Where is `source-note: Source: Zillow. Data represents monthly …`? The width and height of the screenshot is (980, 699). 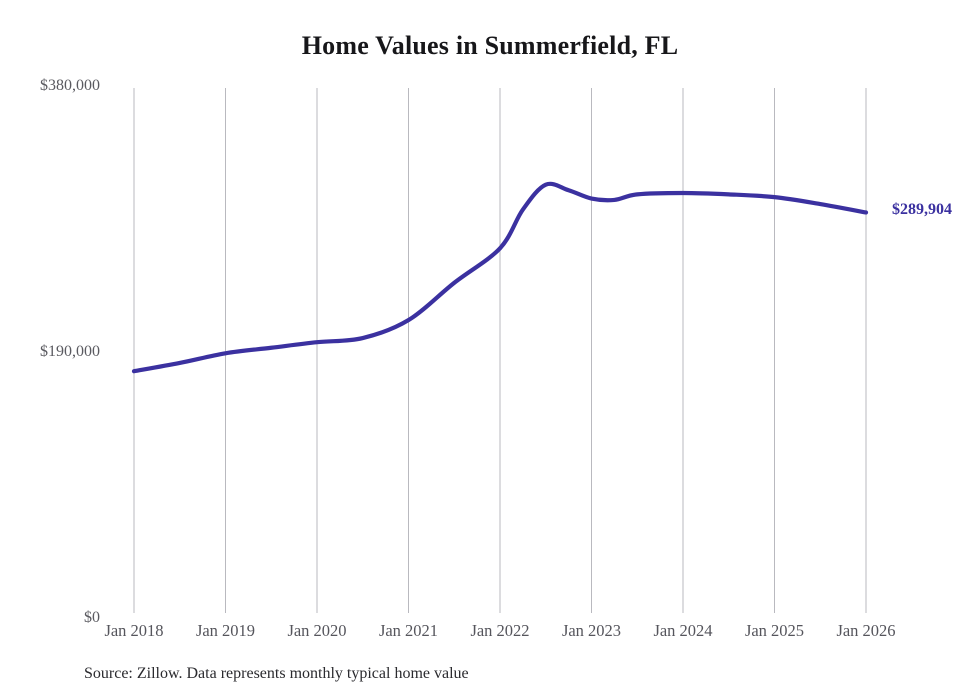 source-note: Source: Zillow. Data represents monthly … is located at coordinates (276, 673).